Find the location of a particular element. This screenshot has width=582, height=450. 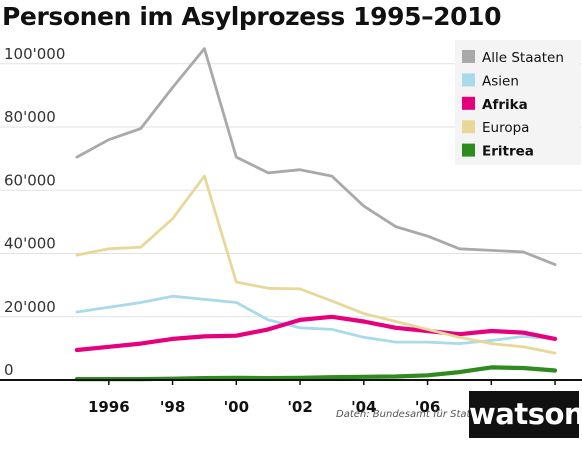

y-axis-tick-labels: 0 20'000 40'000 60'000 80'000 100'000 is located at coordinates (34, 212).